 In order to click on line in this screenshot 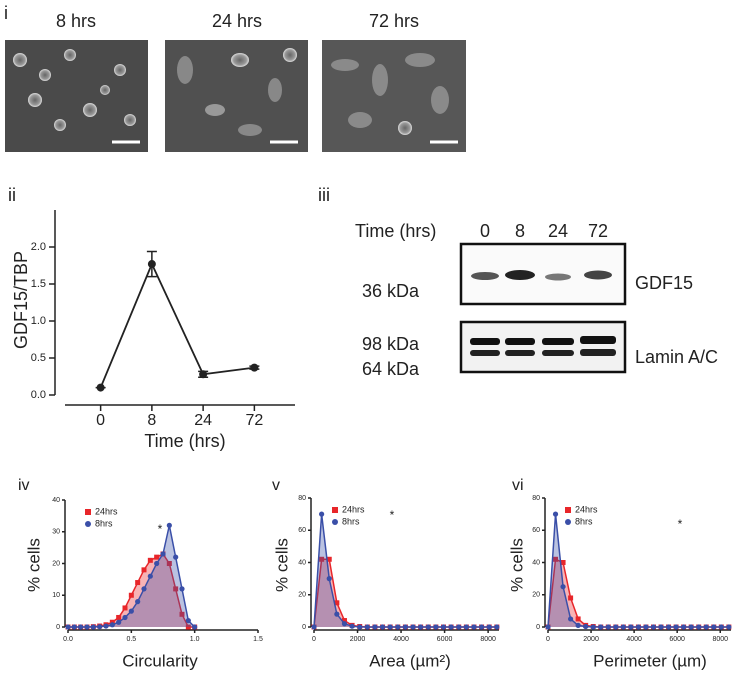, I will do `click(405, 571)`.